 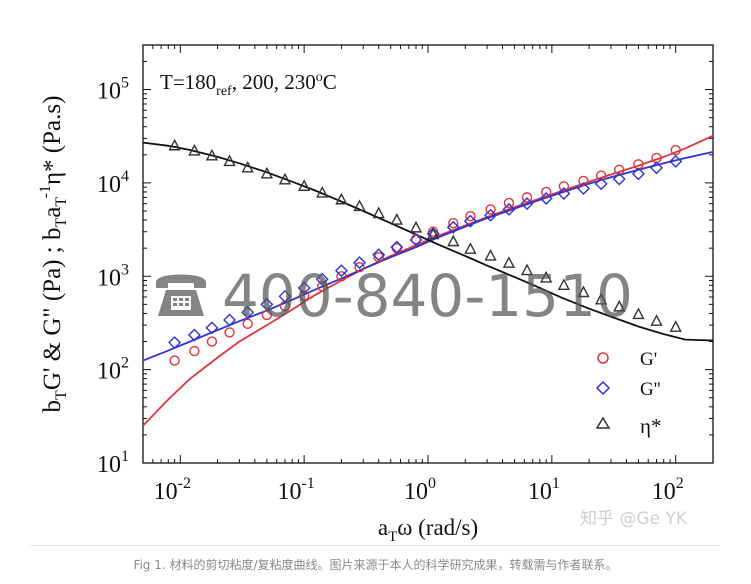 I want to click on y-tick-label: 10⁵, so click(x=113, y=90).